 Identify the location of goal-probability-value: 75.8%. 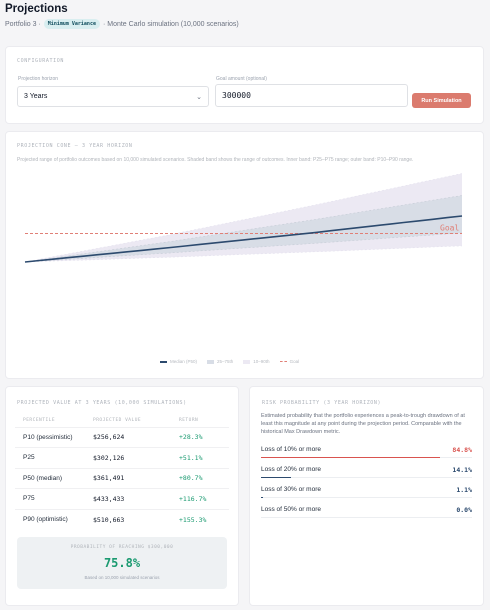
(122, 563).